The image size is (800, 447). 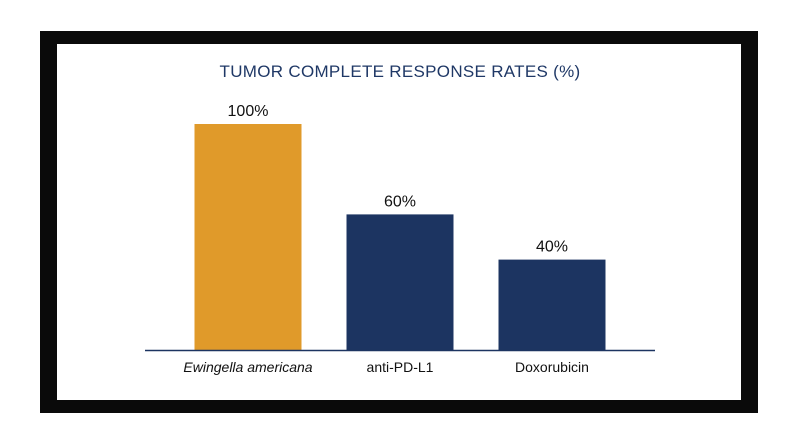 What do you see at coordinates (552, 367) in the screenshot?
I see `category-label-2: Doxorubicin` at bounding box center [552, 367].